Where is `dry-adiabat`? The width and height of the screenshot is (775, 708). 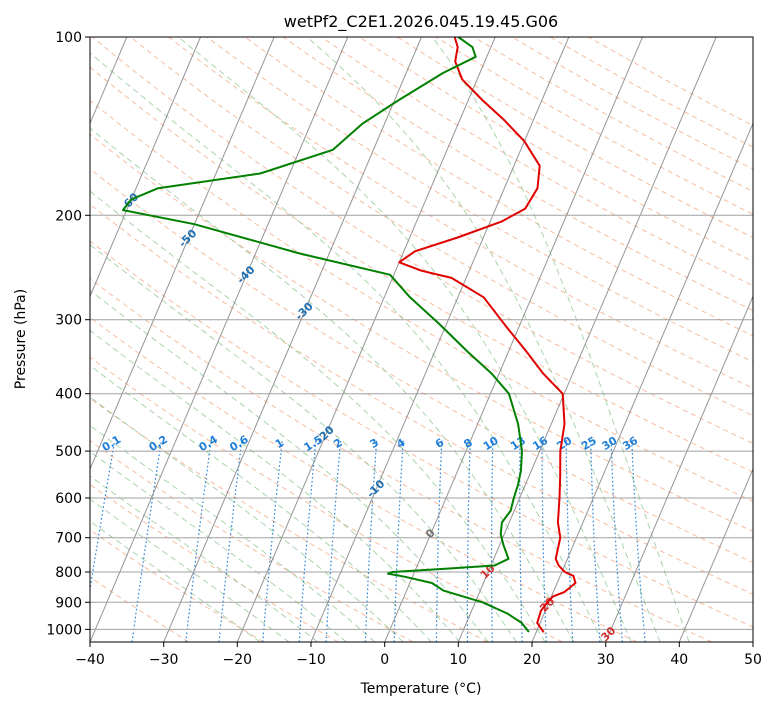 dry-adiabat is located at coordinates (214, 562).